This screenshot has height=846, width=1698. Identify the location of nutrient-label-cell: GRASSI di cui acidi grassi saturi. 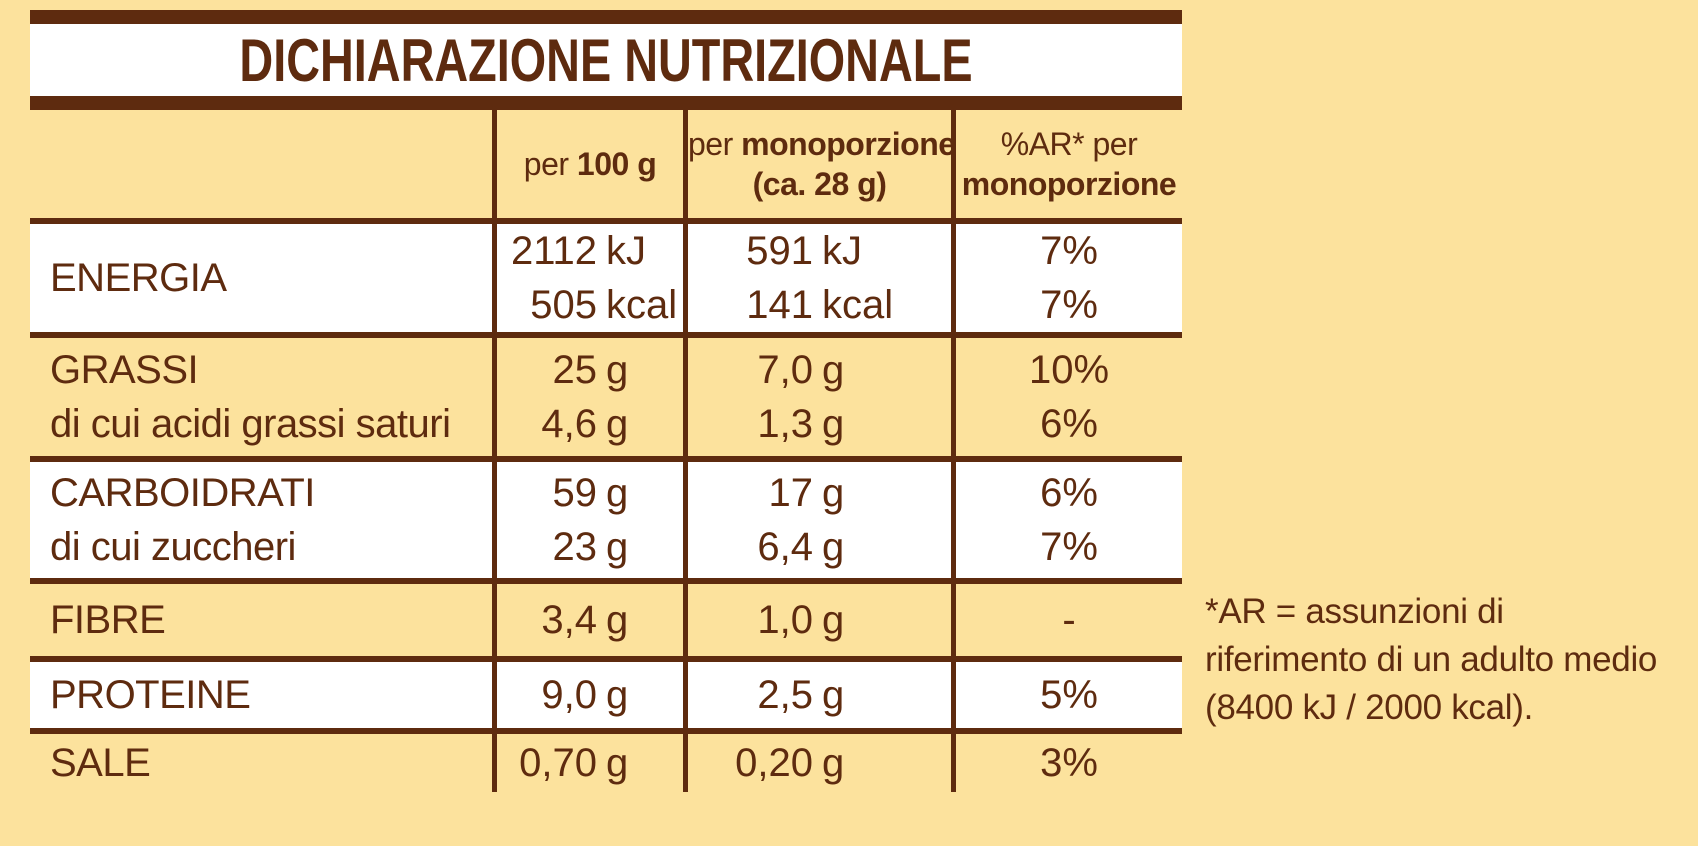
(261, 397).